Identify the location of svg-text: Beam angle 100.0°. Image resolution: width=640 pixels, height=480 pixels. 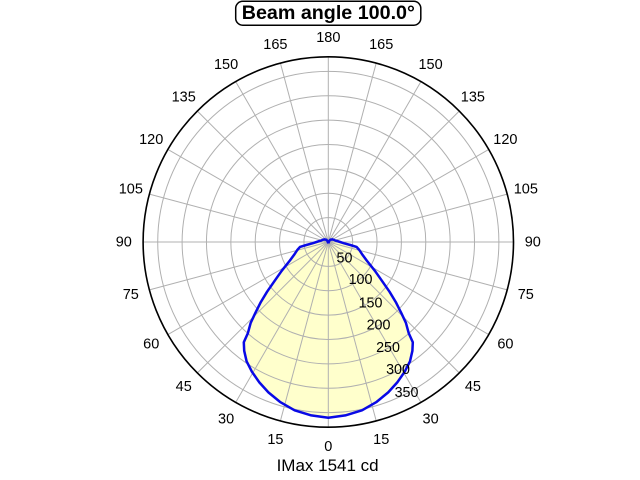
(328, 13).